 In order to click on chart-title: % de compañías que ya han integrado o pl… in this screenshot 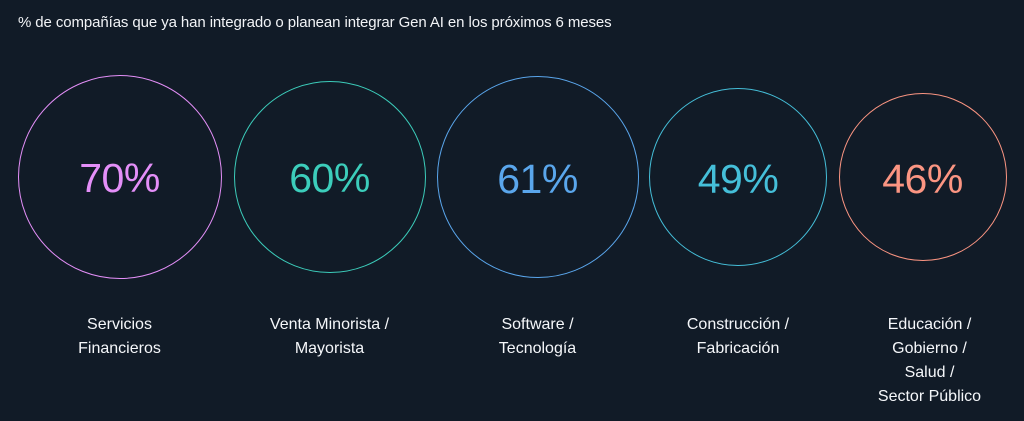, I will do `click(315, 22)`.